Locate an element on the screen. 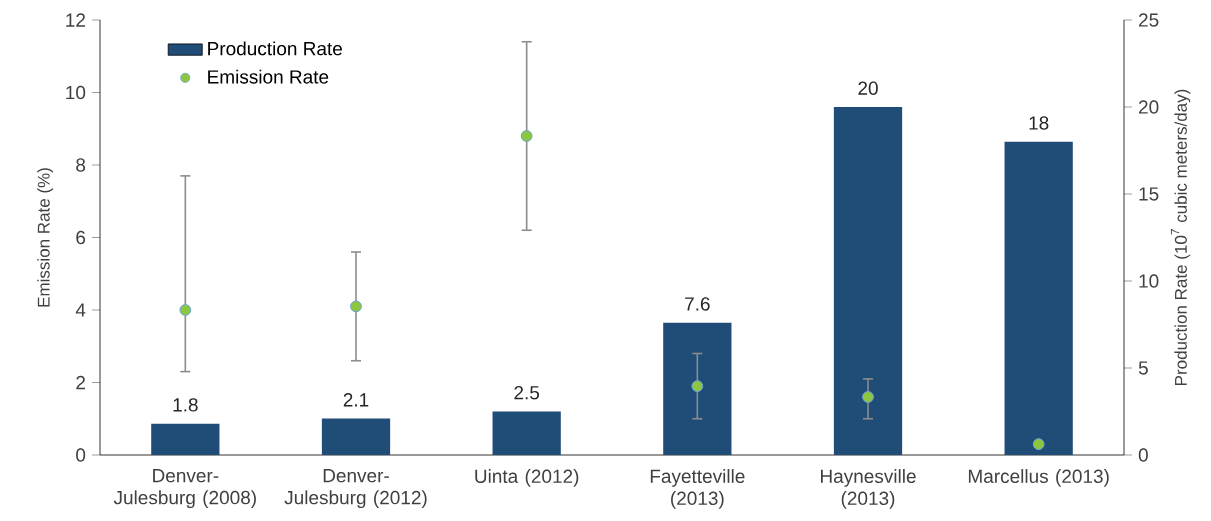  y2-tick-label: 5 is located at coordinates (1143, 368).